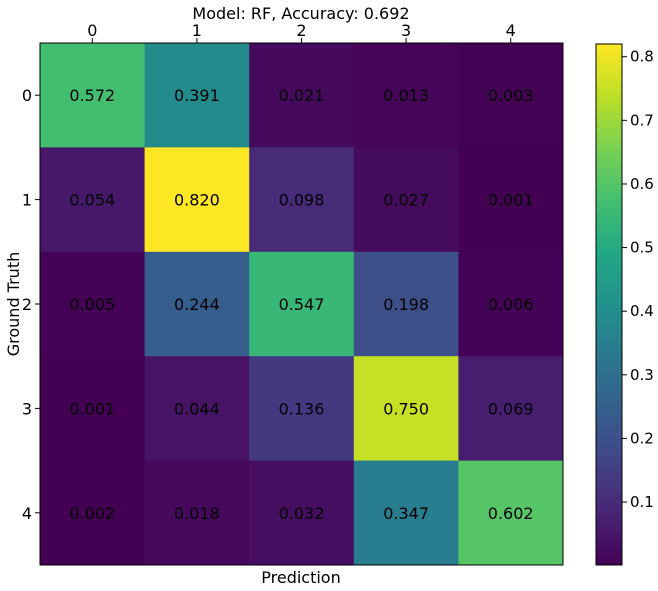  I want to click on heatmap-cell-r0-c2, so click(302, 95).